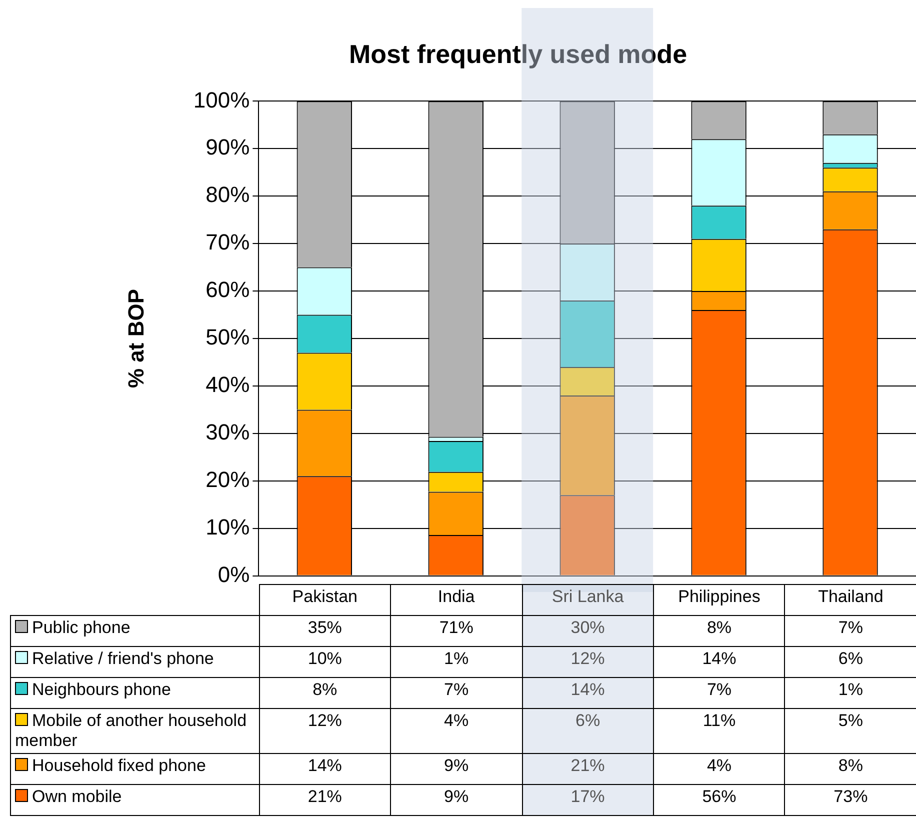  What do you see at coordinates (228, 385) in the screenshot?
I see `y-tick-label: 40%` at bounding box center [228, 385].